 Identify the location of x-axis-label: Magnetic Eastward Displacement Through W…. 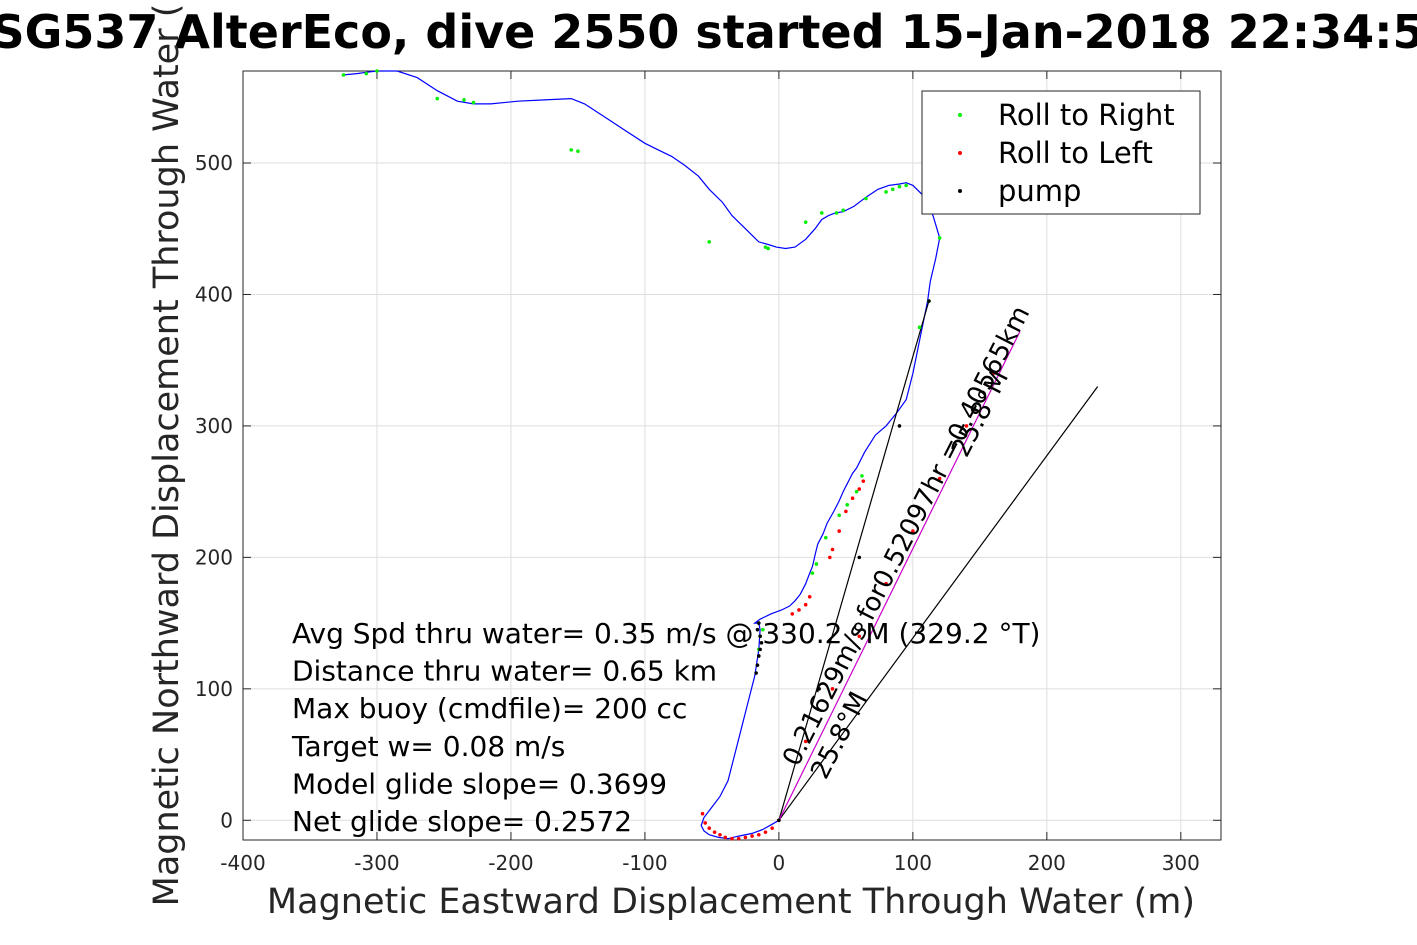
(731, 902).